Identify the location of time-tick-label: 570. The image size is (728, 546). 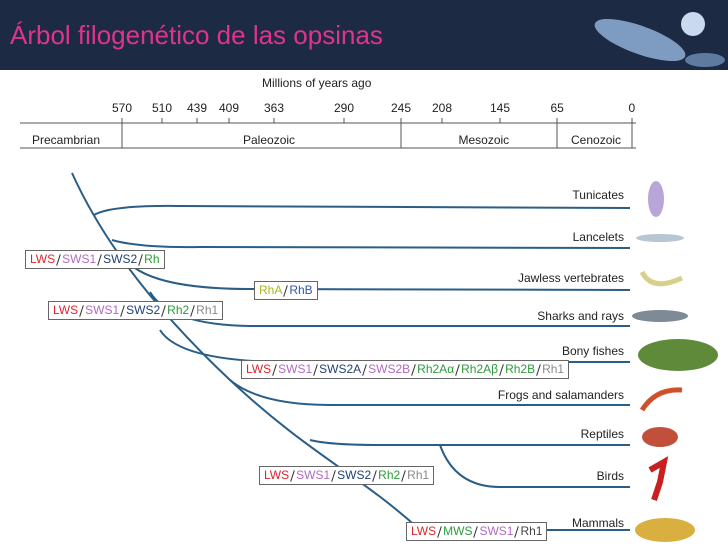
(122, 108).